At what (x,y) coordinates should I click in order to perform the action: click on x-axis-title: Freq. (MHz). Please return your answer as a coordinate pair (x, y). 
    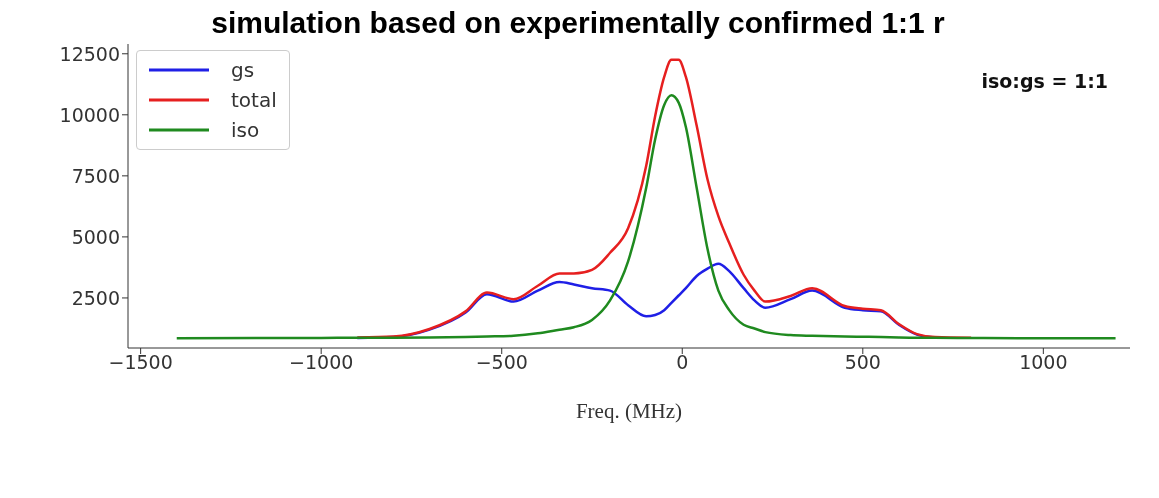
    Looking at the image, I should click on (629, 411).